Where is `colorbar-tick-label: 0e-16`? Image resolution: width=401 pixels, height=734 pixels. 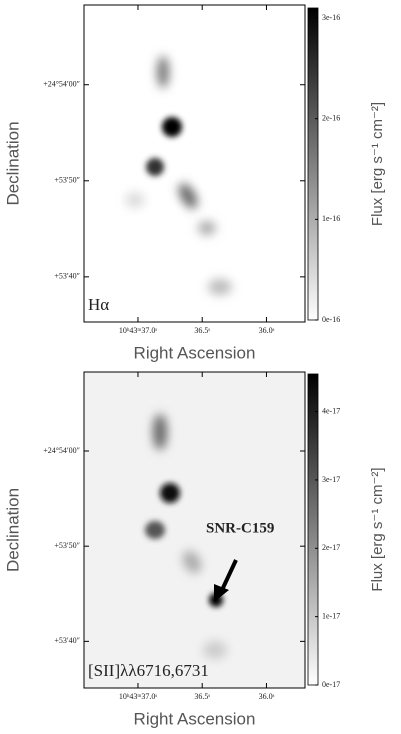 colorbar-tick-label: 0e-16 is located at coordinates (331, 319).